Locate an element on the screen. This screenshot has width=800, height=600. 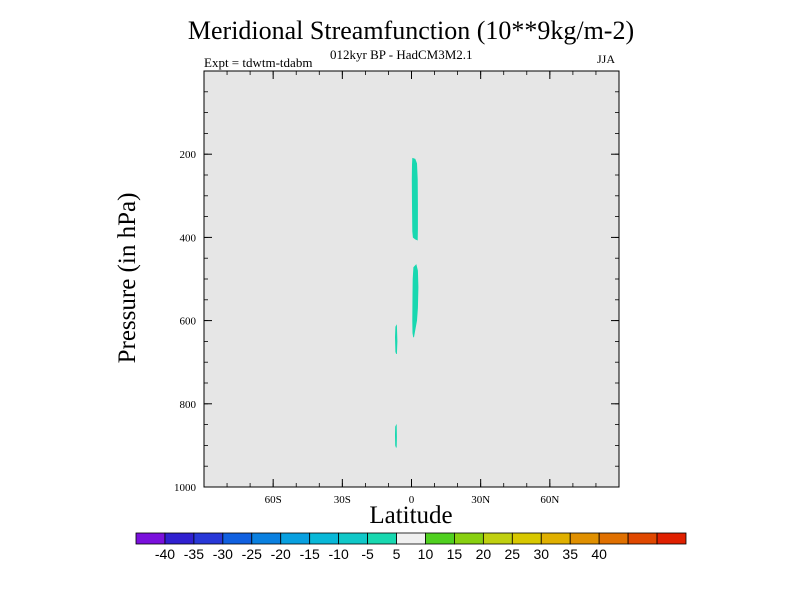
y-tick-label: 600 is located at coordinates (188, 322).